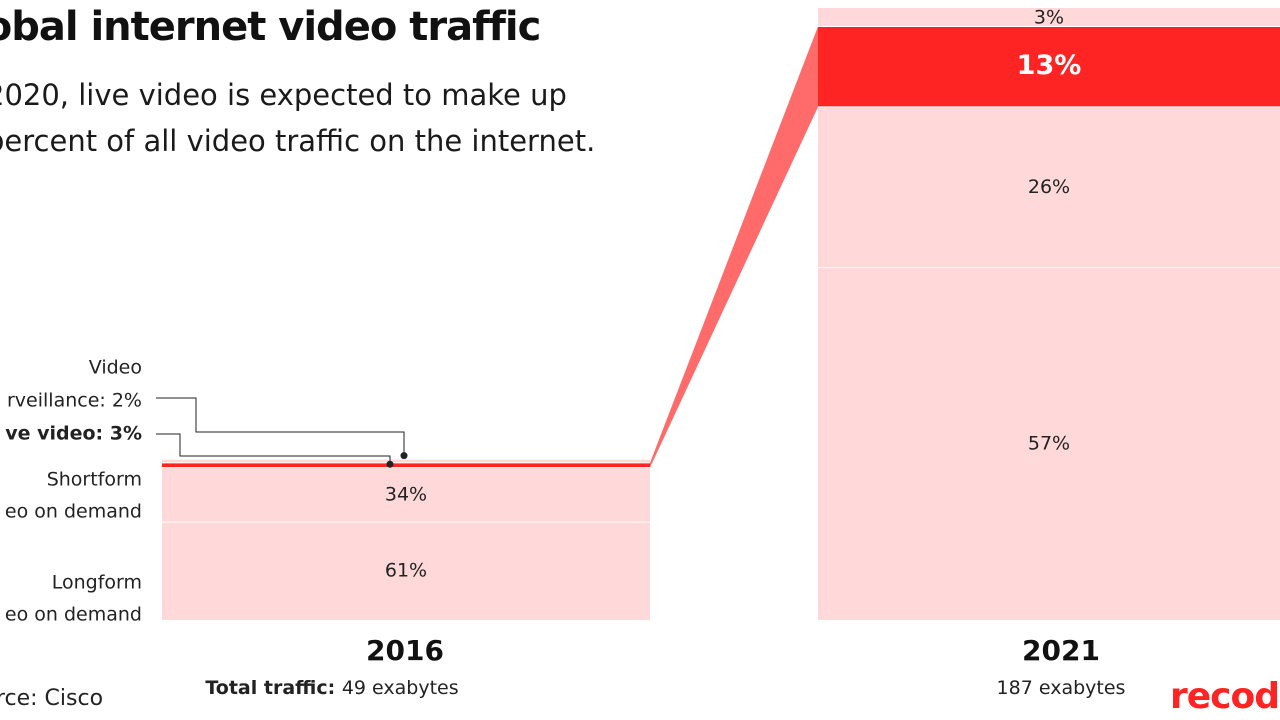 The image size is (1280, 720). I want to click on value-label-2016-shortform-vod: 34%, so click(406, 494).